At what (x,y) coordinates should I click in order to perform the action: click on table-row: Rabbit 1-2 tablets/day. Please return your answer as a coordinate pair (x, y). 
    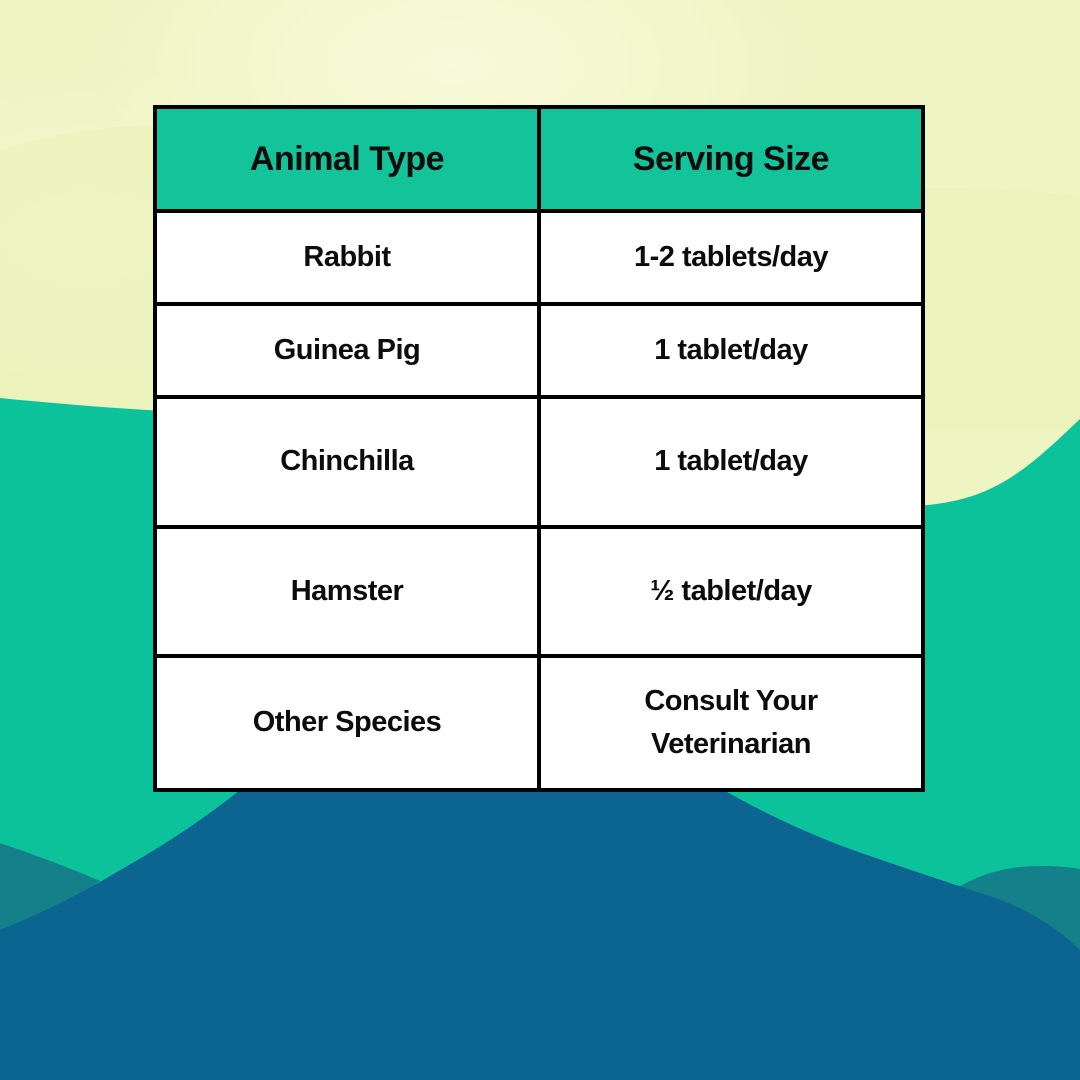
    Looking at the image, I should click on (539, 257).